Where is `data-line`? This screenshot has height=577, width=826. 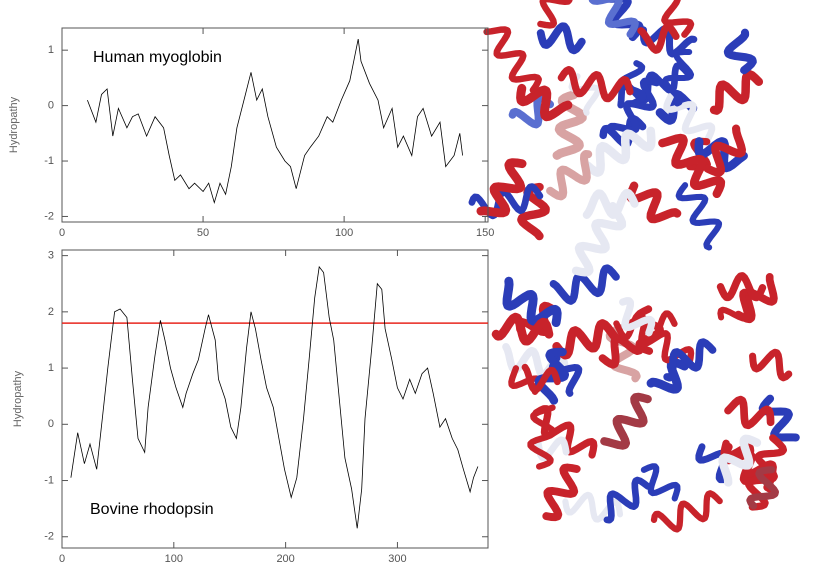
data-line is located at coordinates (275, 122).